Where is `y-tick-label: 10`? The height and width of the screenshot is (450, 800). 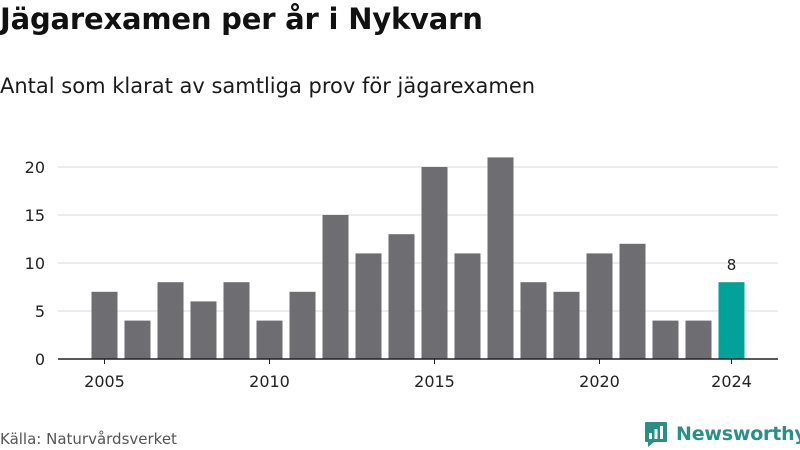
y-tick-label: 10 is located at coordinates (35, 263).